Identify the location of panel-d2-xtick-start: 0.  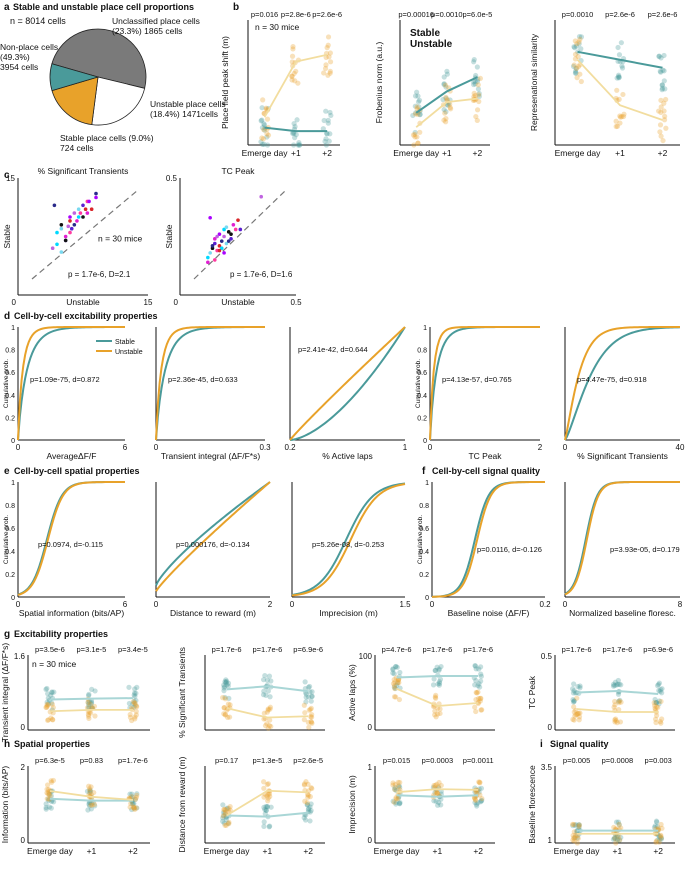
(156, 447).